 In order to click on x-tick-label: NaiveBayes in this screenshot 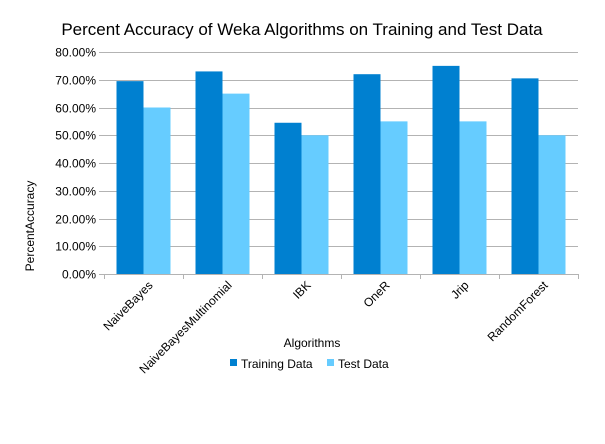, I will do `click(127, 305)`.